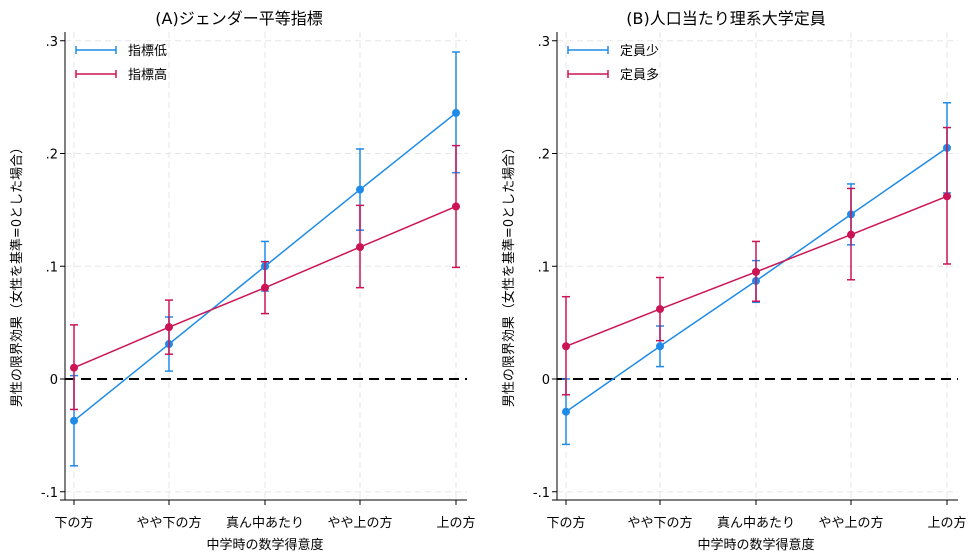 This screenshot has height=560, width=979. Describe the element at coordinates (147, 75) in the screenshot. I see `legend-label: 指標高` at that location.